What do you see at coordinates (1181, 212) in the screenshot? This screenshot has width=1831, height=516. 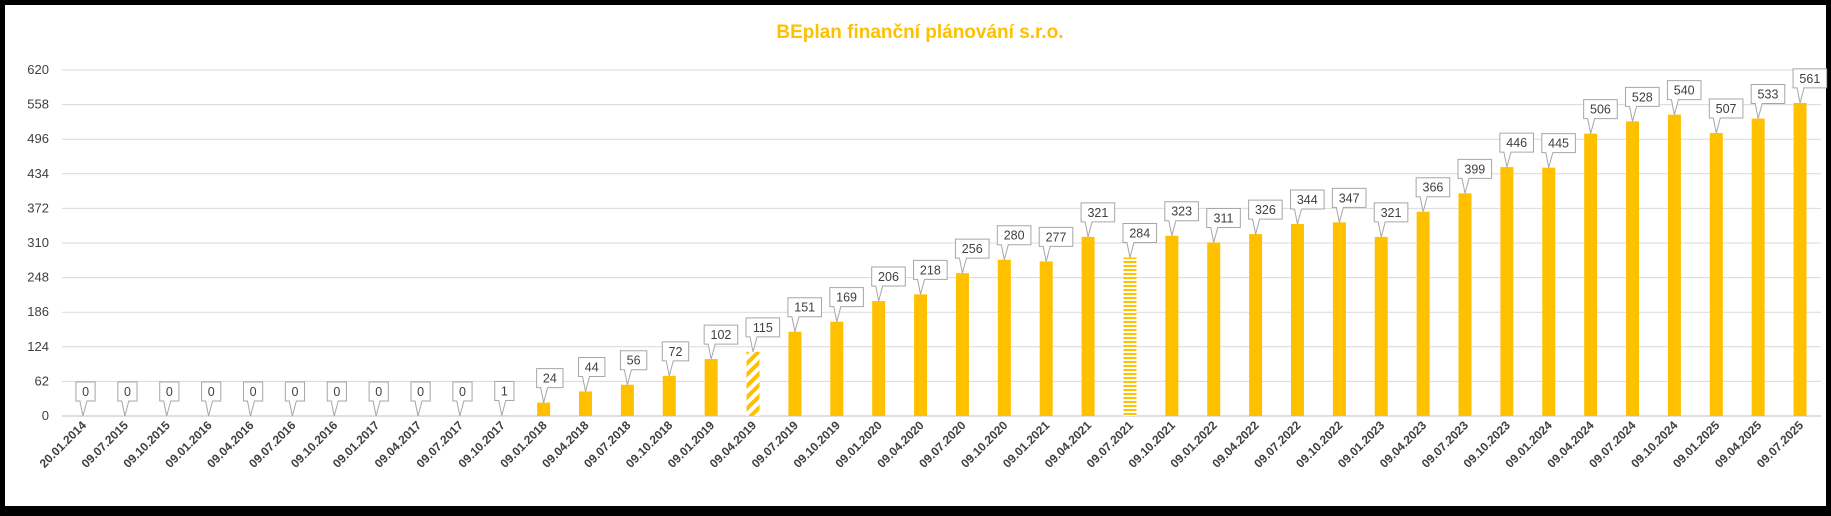 I see `svg-text: 323` at bounding box center [1181, 212].